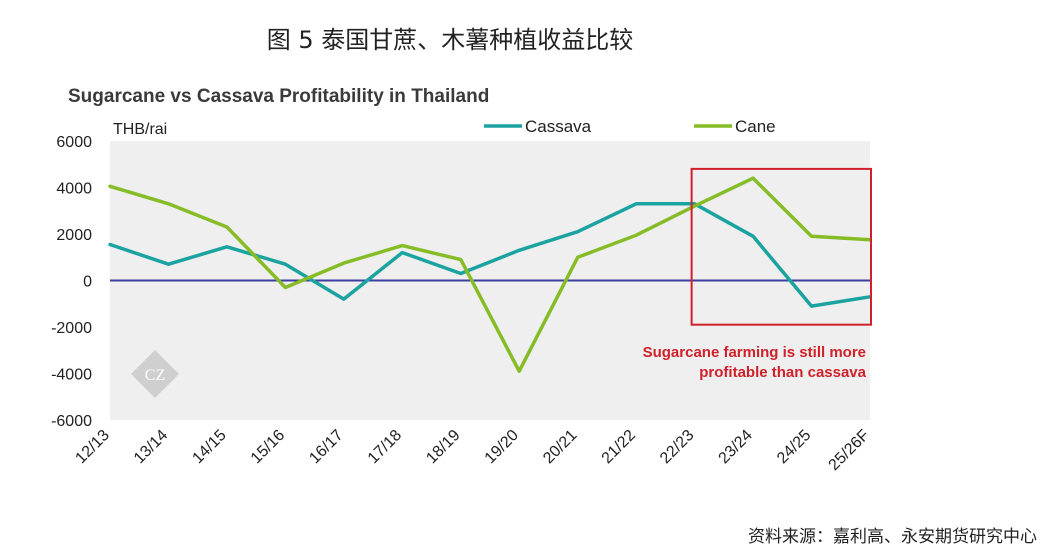 The width and height of the screenshot is (1055, 557). What do you see at coordinates (450, 40) in the screenshot?
I see `figure-title: 图 5 泰国甘蔗、木薯种植收益比较` at bounding box center [450, 40].